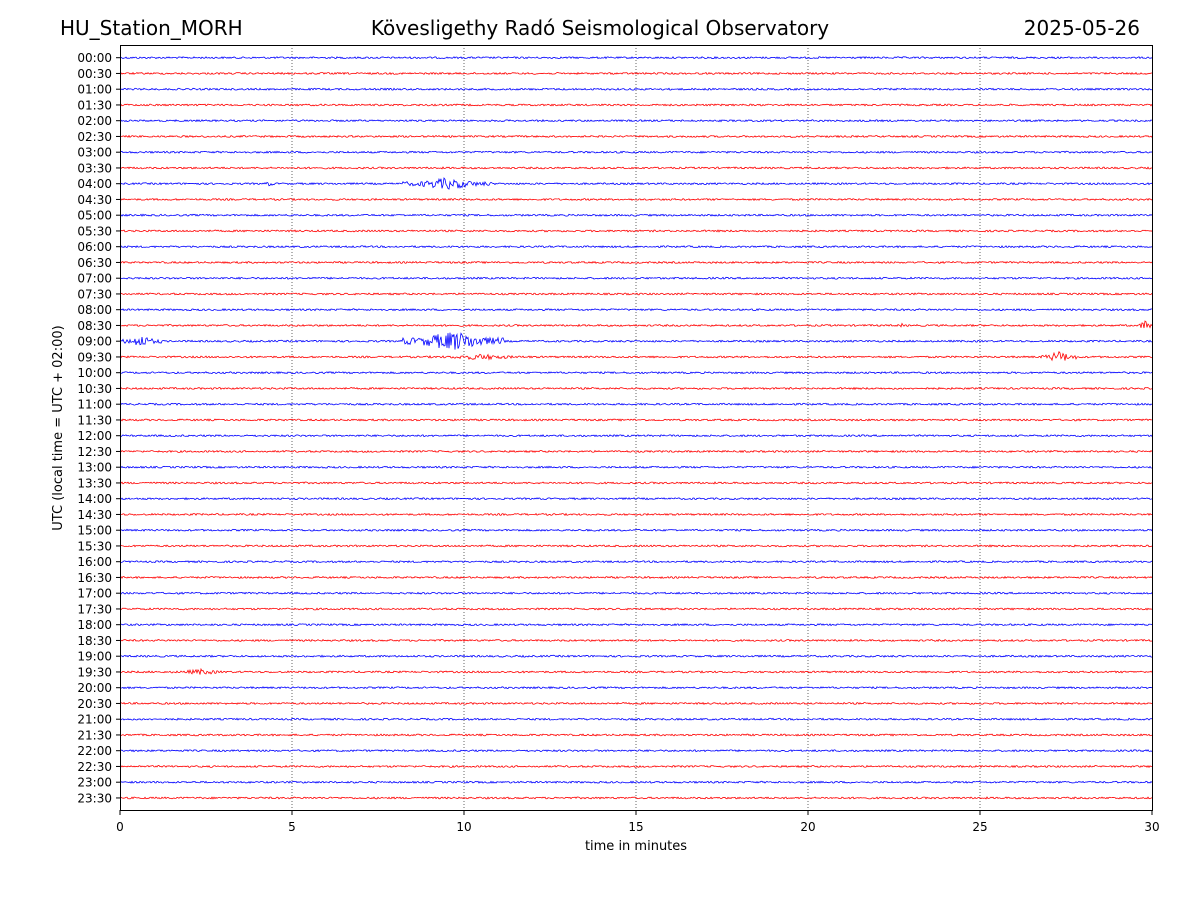  What do you see at coordinates (1151, 827) in the screenshot?
I see `x-tick-label: 30` at bounding box center [1151, 827].